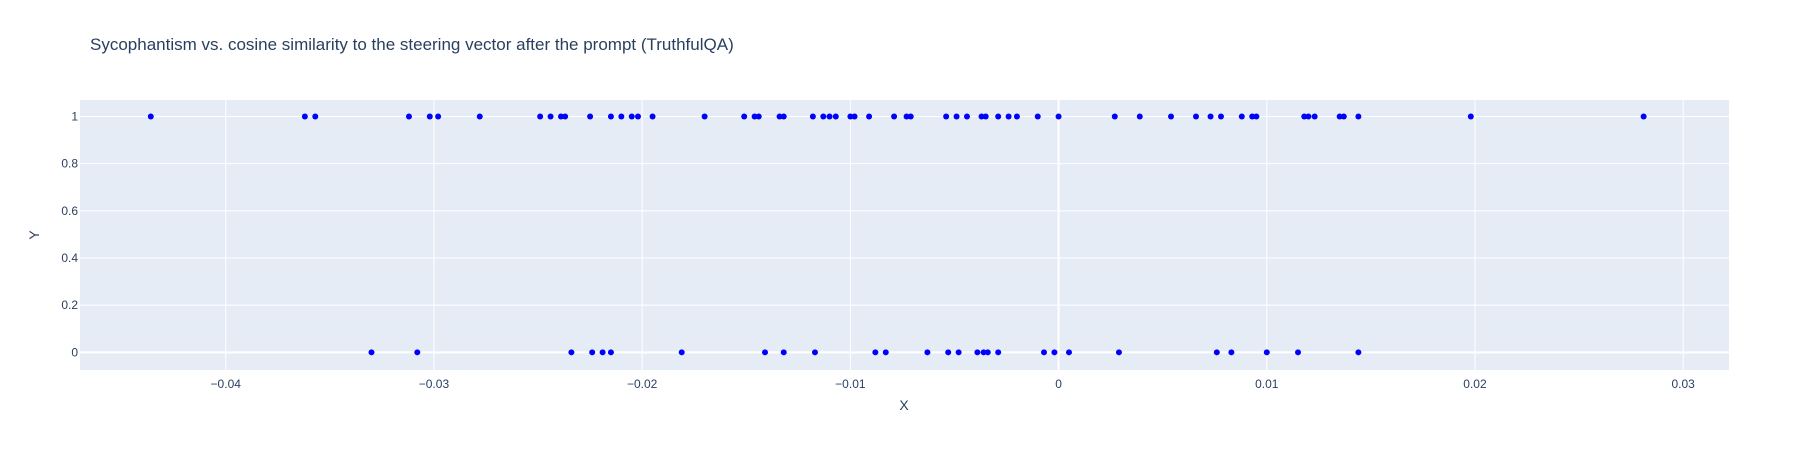 The image size is (1808, 450). Describe the element at coordinates (34, 235) in the screenshot. I see `y-axis-title: Y` at that location.